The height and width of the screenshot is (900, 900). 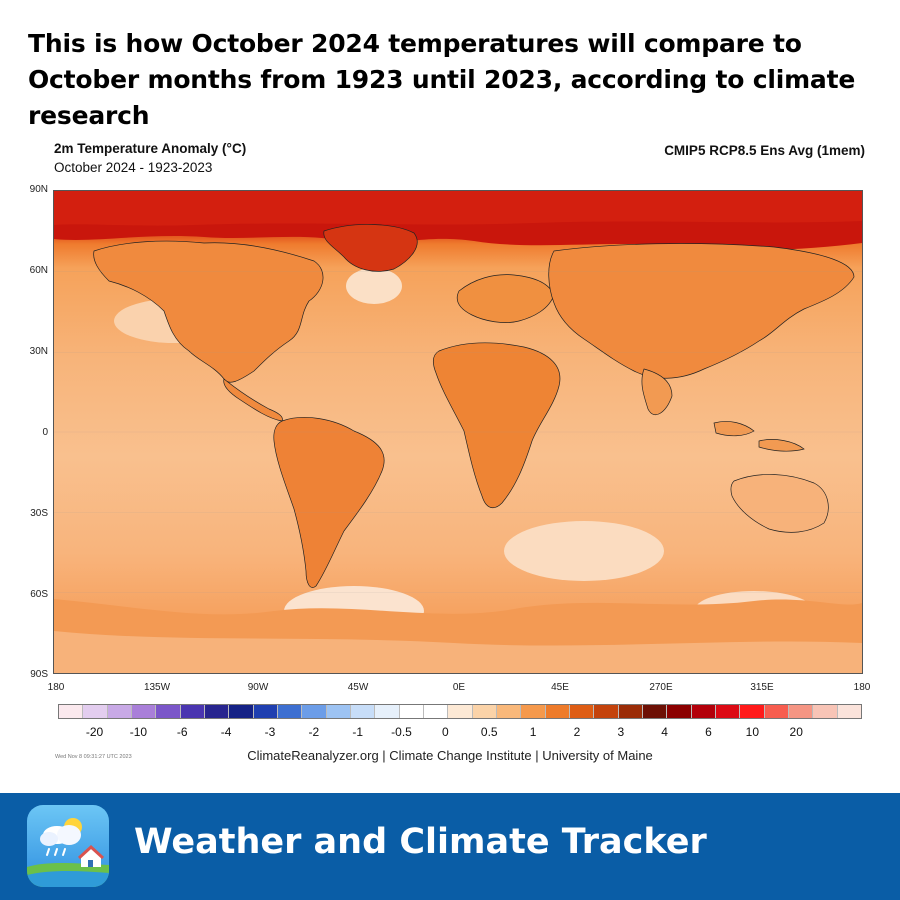 I want to click on map-title: 2m Temperature Anomaly (°C), so click(x=150, y=148).